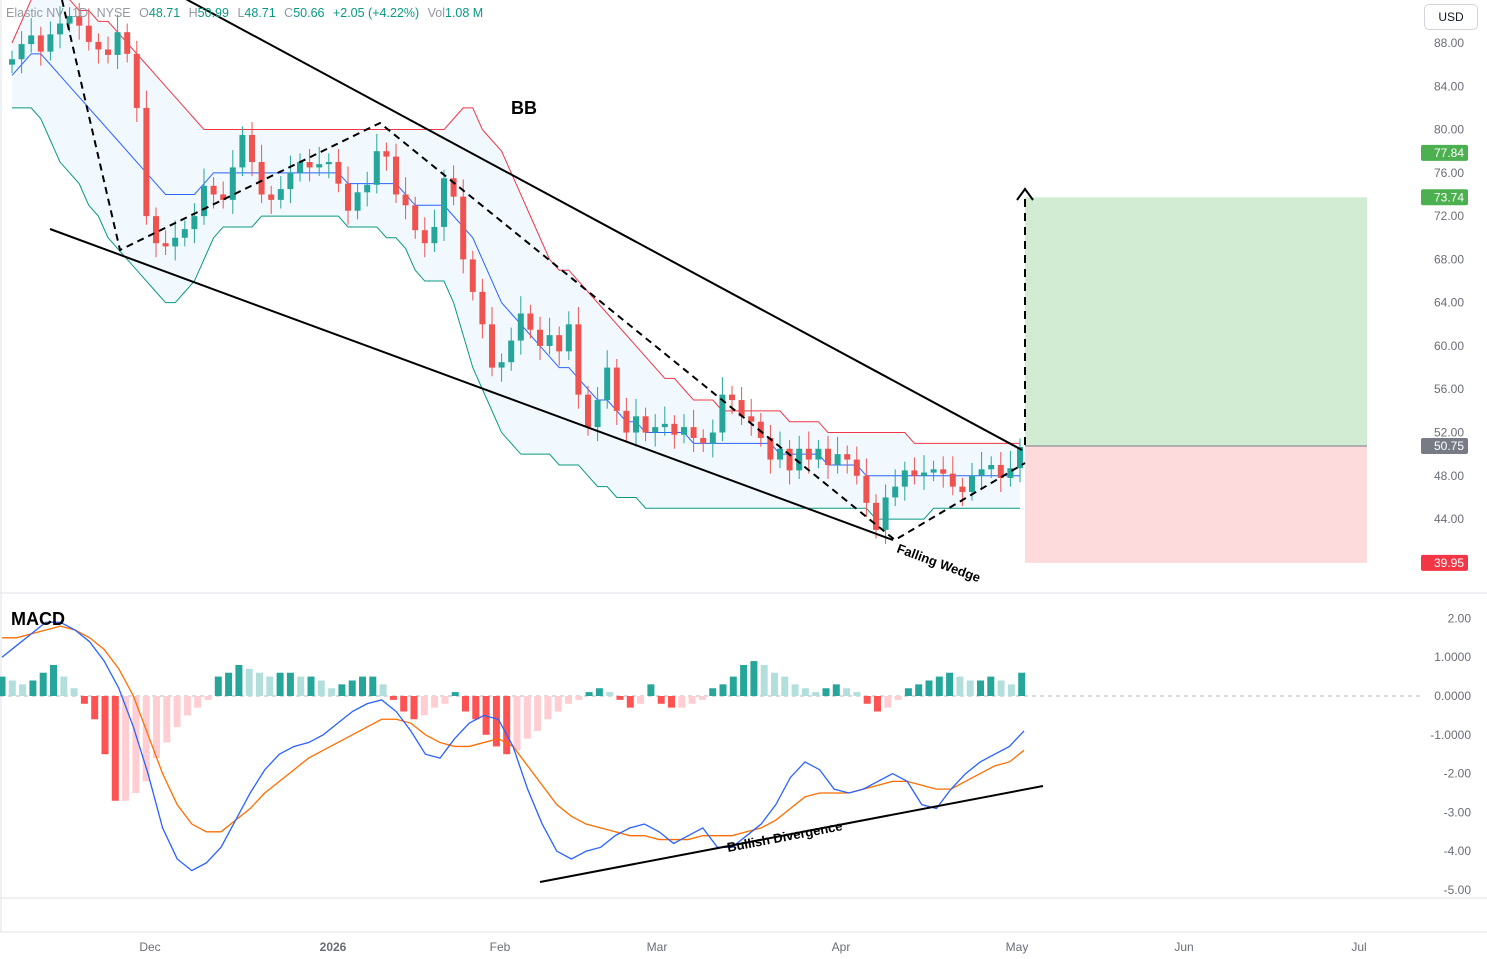 Image resolution: width=1487 pixels, height=959 pixels. I want to click on bullish-divergence-label: Bullish Divergence, so click(785, 836).